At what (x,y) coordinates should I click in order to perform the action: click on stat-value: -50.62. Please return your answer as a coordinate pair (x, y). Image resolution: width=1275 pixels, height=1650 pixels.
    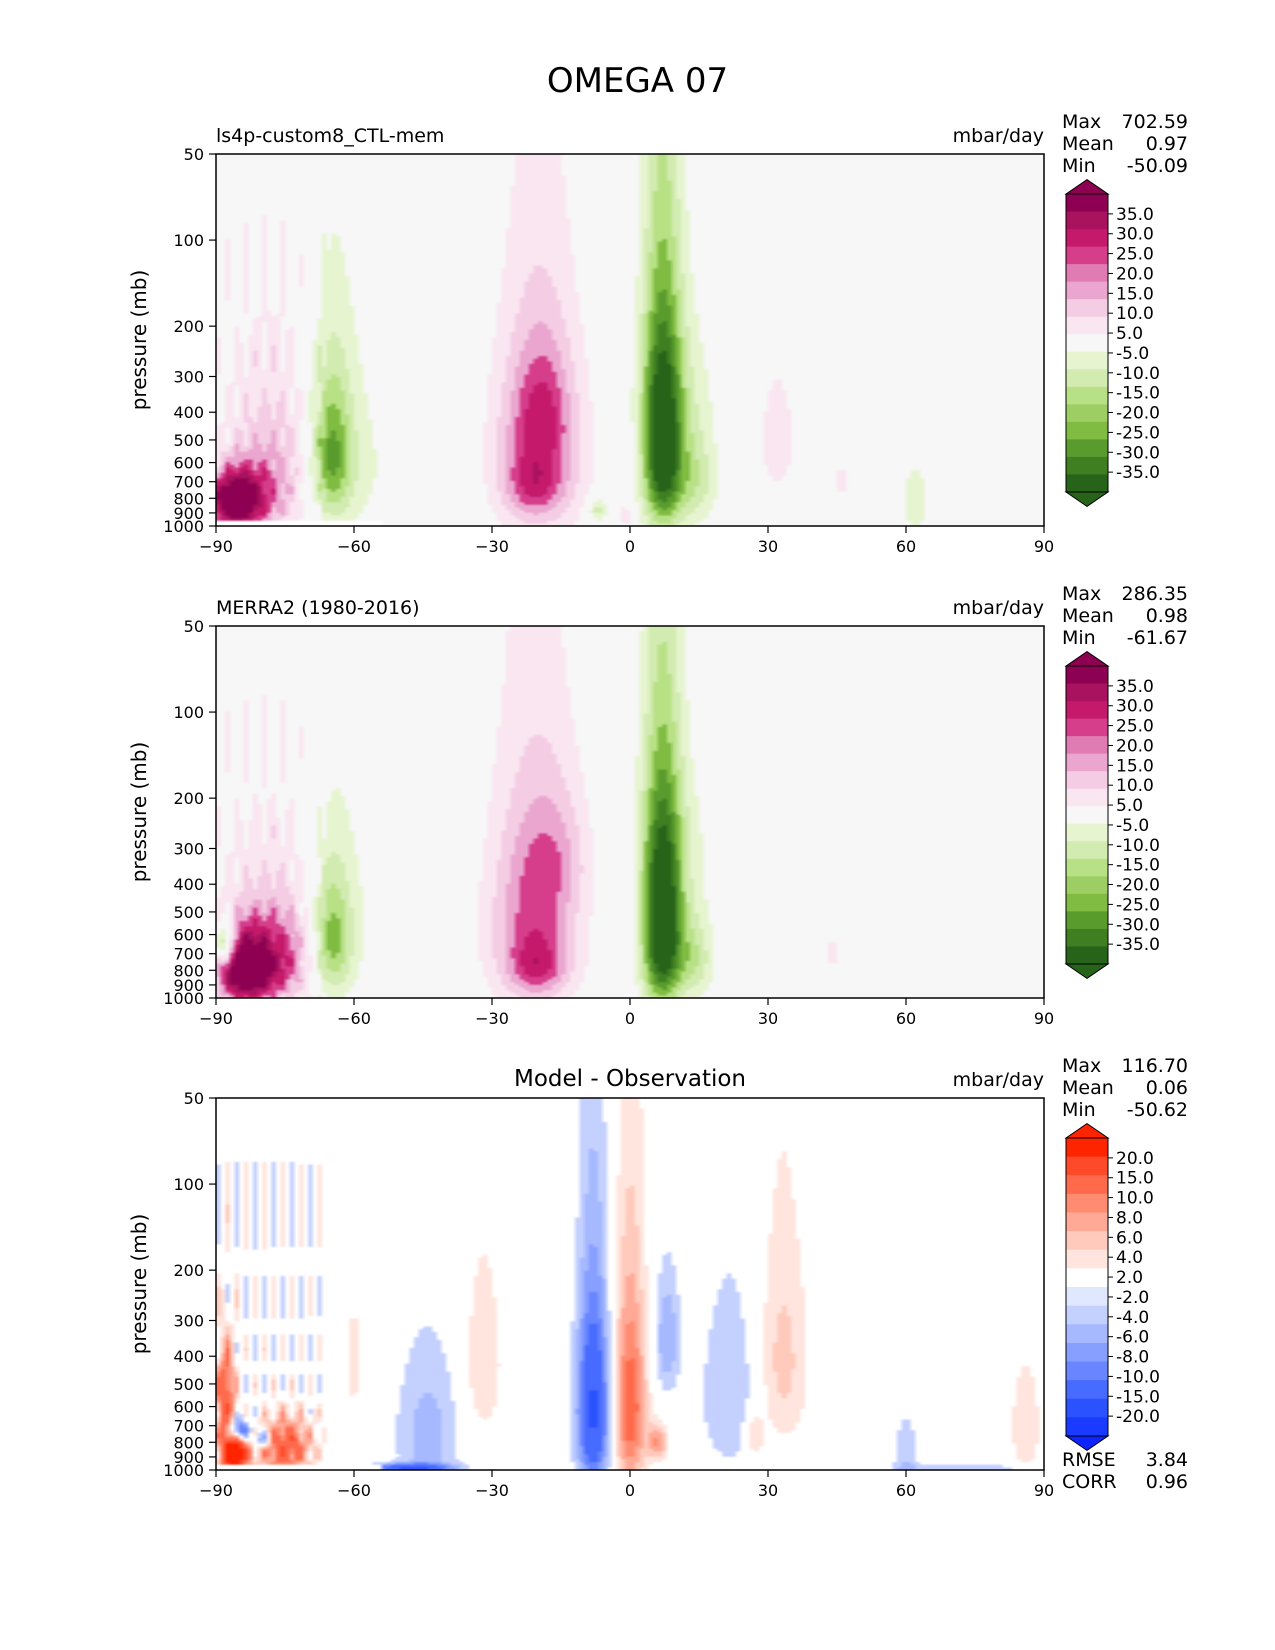
    Looking at the image, I should click on (1157, 1110).